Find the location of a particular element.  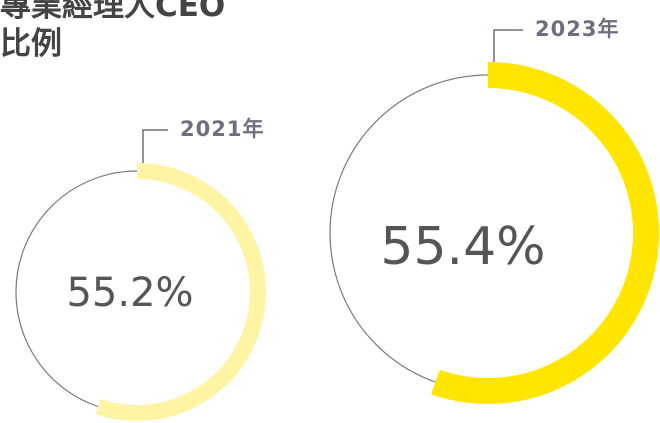

category-label: 2021年 is located at coordinates (222, 129).